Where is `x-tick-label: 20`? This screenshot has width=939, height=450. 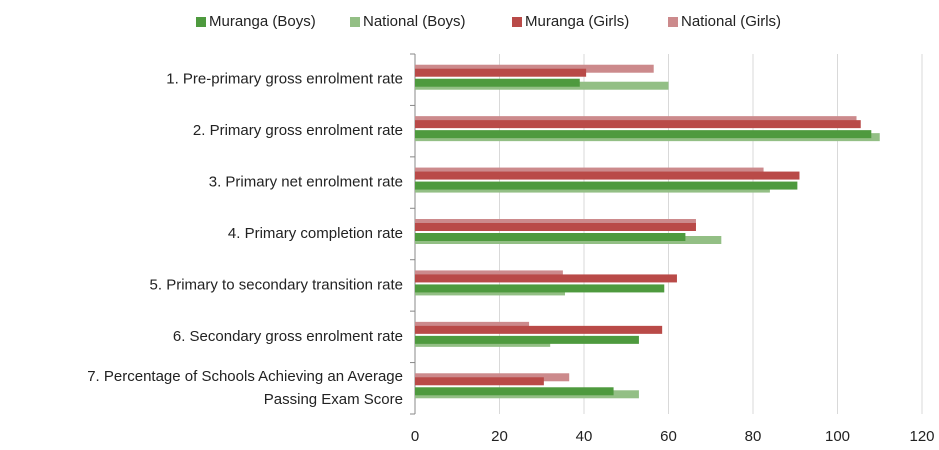
x-tick-label: 20 is located at coordinates (499, 436).